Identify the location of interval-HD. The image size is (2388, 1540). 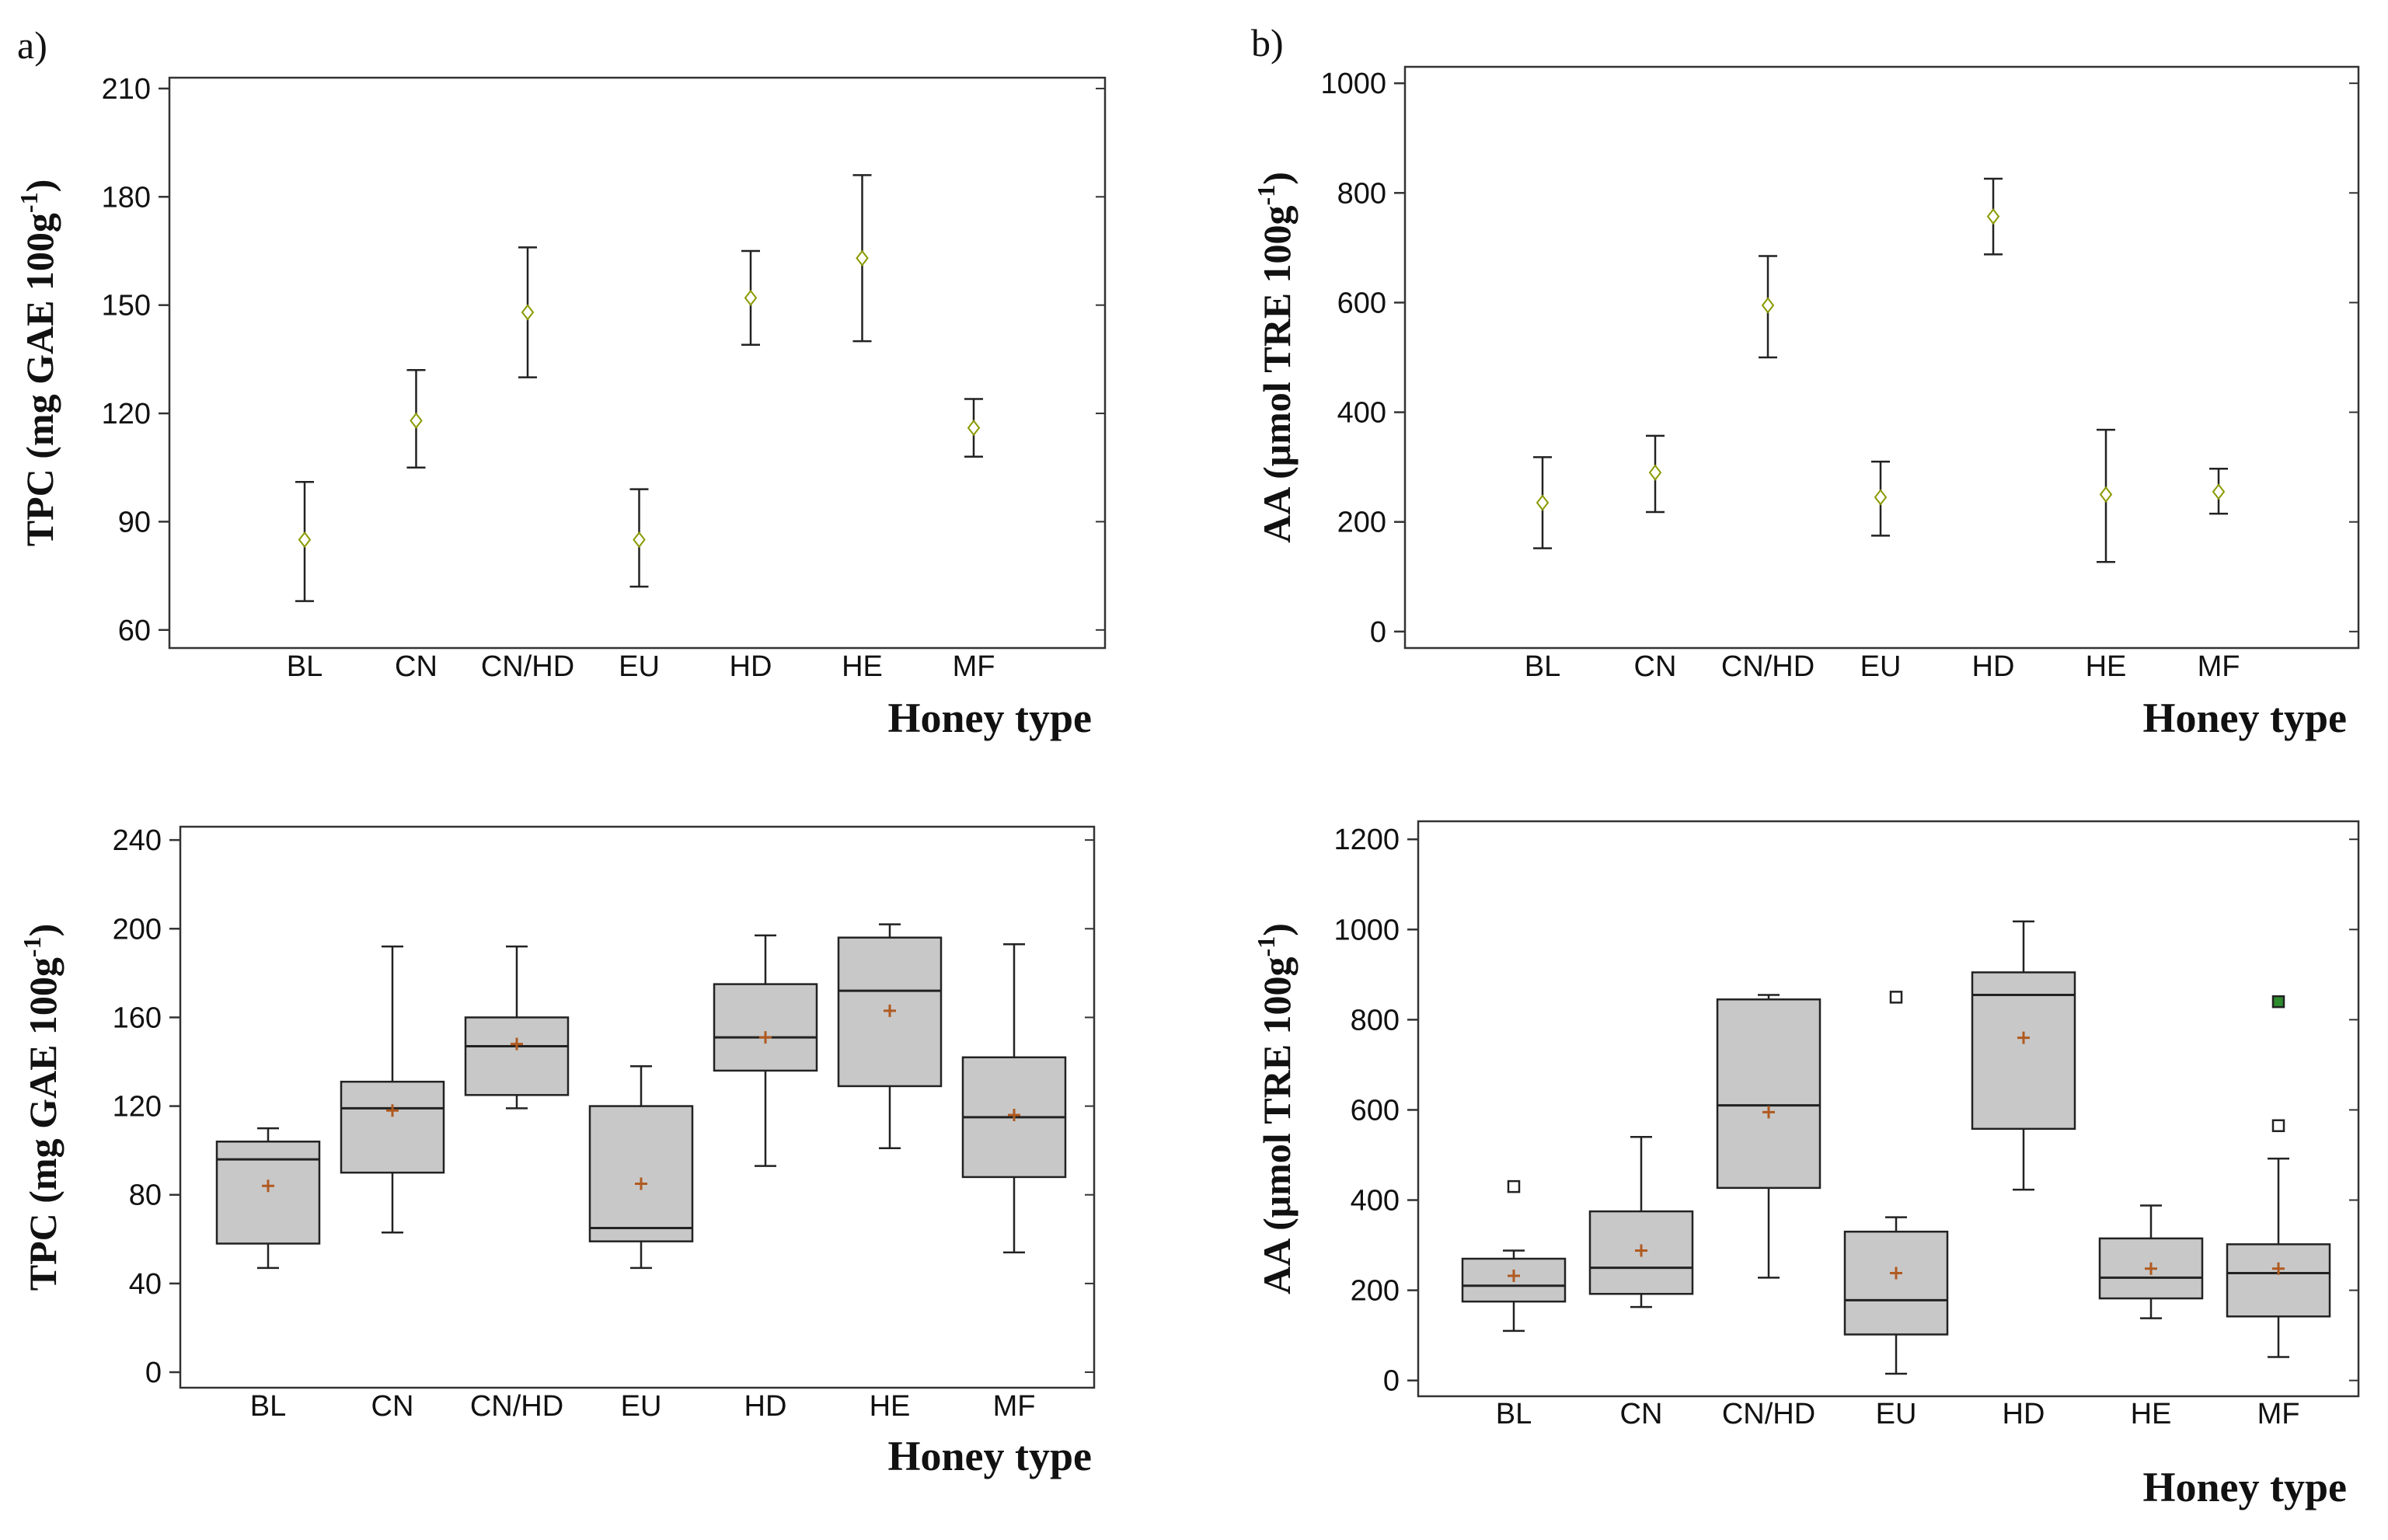
(751, 298).